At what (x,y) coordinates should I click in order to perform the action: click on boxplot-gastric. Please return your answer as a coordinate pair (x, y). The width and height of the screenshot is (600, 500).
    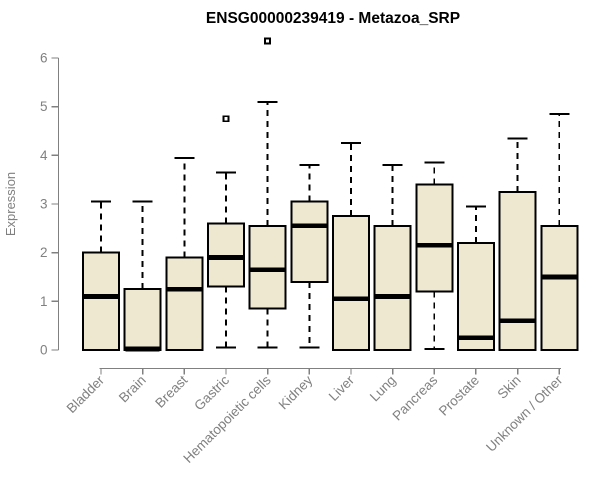
    Looking at the image, I should click on (225, 232).